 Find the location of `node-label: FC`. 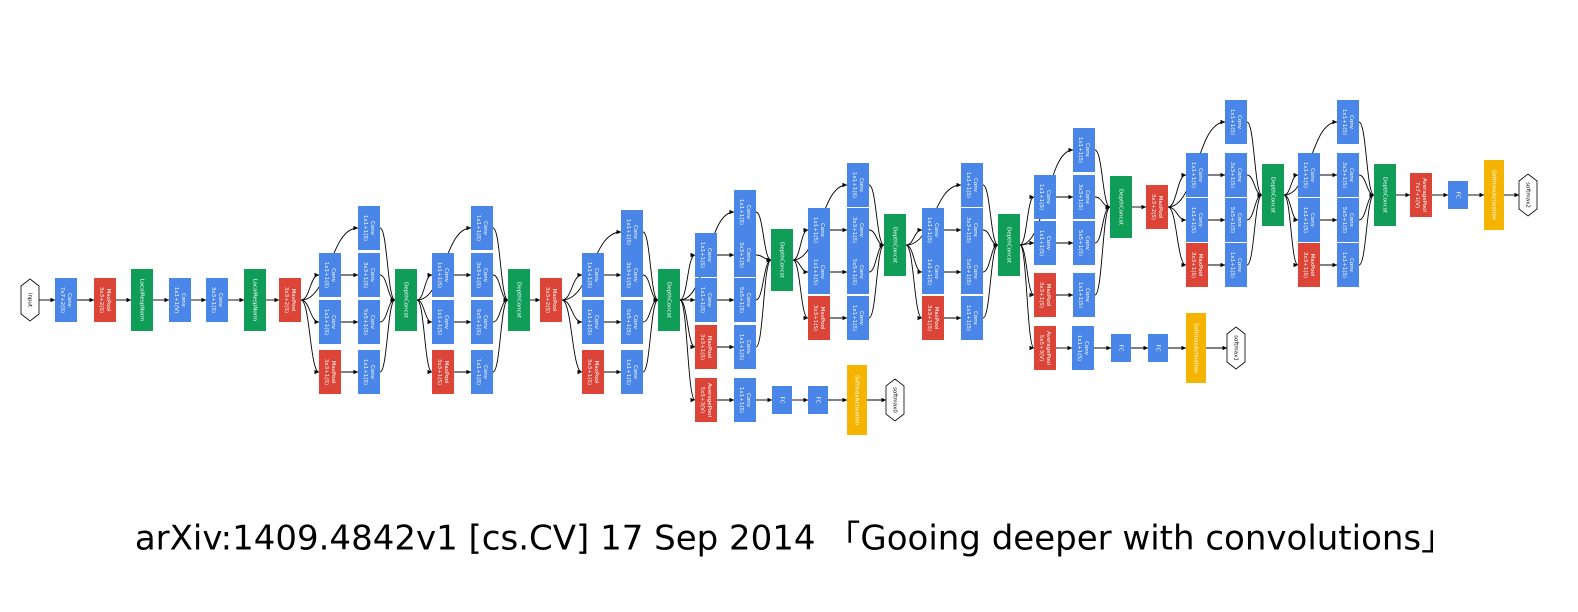

node-label: FC is located at coordinates (1158, 347).